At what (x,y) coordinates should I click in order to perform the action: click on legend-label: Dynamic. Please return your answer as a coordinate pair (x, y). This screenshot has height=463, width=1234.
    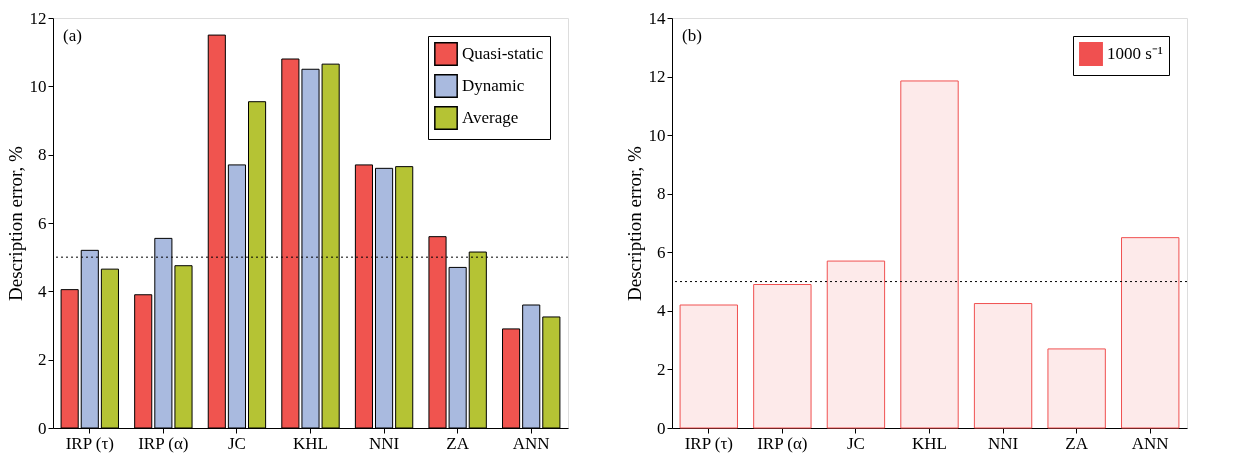
    Looking at the image, I should click on (493, 85).